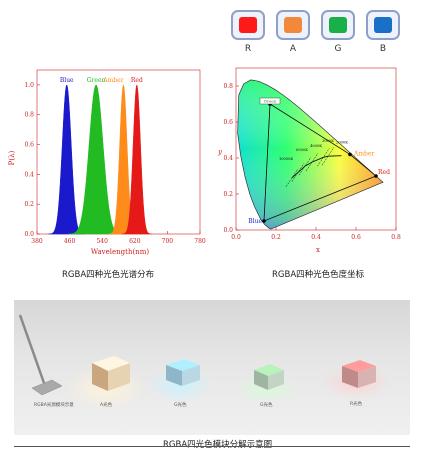 The image size is (424, 450). I want to click on swatch-green-fill, so click(338, 25).